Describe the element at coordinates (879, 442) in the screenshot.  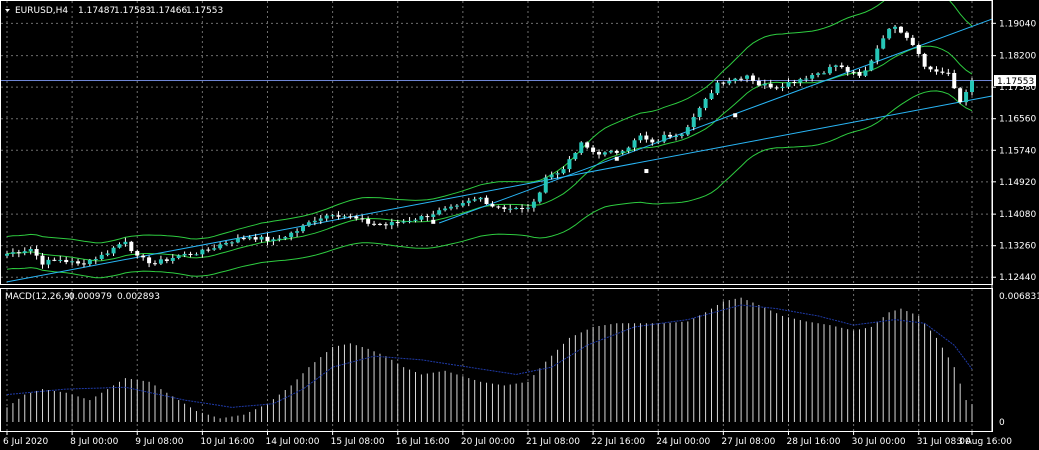
I see `time-tick-label: 30 Jul 00:00` at that location.